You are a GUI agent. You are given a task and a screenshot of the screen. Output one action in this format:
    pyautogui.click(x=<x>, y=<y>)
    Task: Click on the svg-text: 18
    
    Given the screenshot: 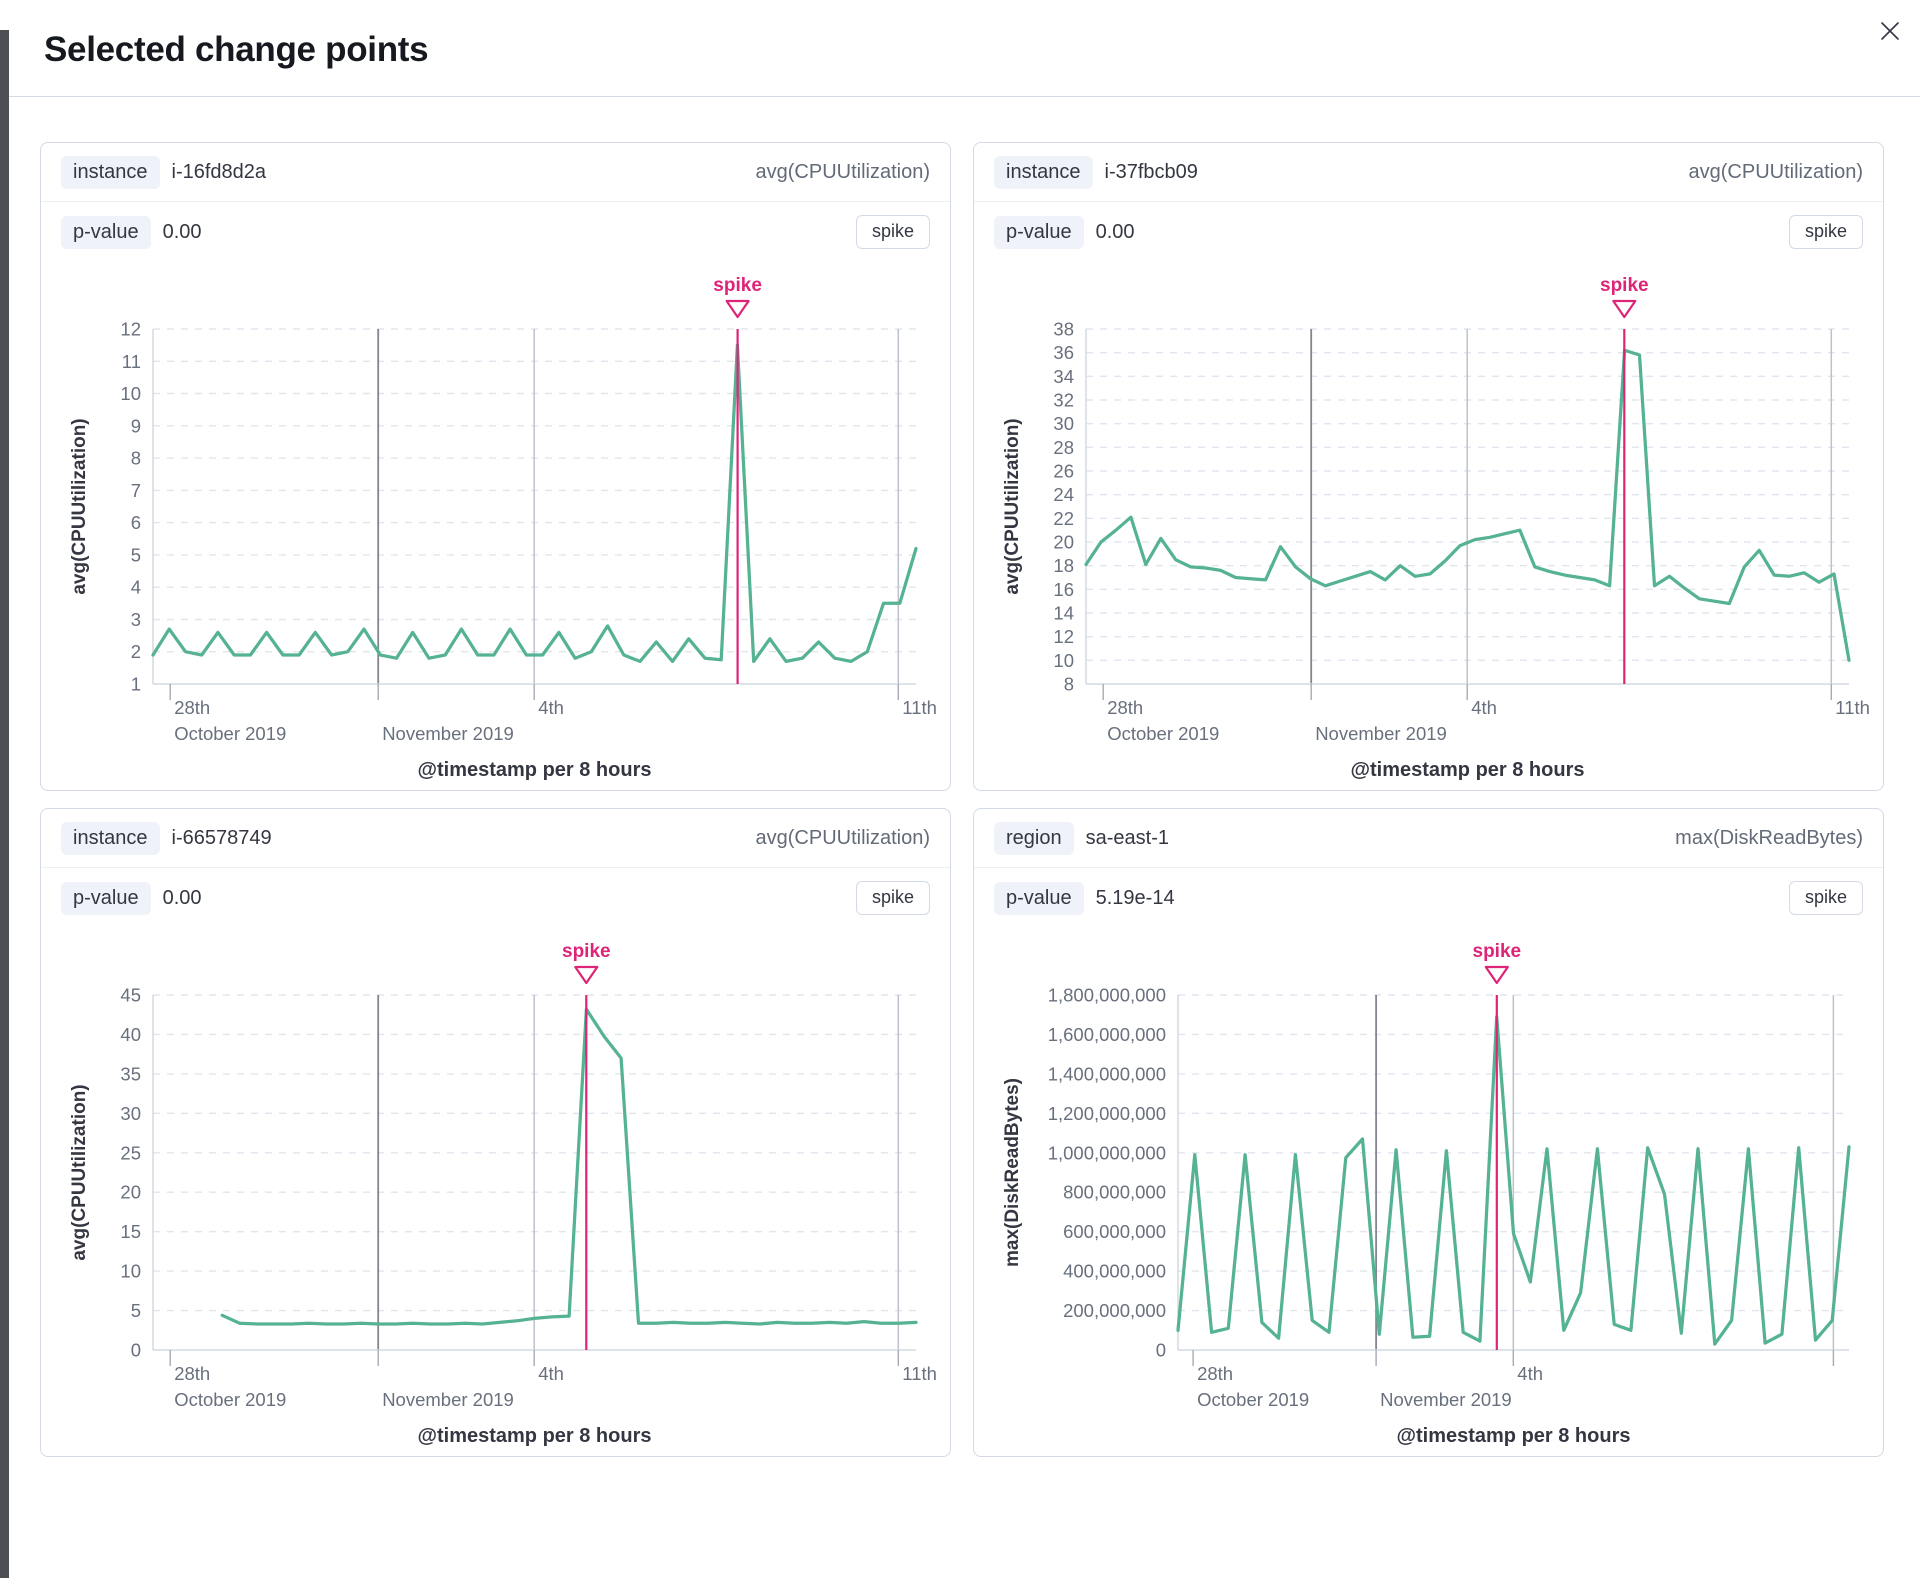 What is the action you would take?
    pyautogui.click(x=1063, y=565)
    